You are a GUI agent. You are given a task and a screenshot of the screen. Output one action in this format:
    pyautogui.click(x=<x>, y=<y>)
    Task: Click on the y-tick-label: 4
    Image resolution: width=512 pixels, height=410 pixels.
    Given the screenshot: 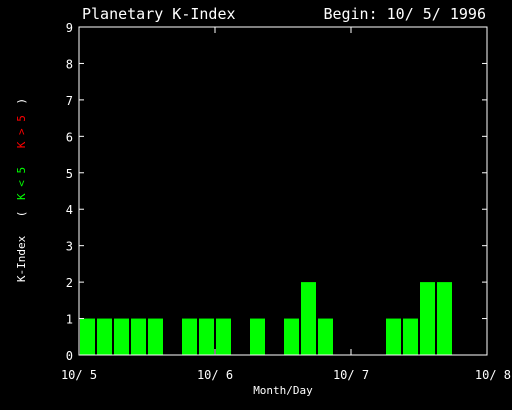 What is the action you would take?
    pyautogui.click(x=69, y=210)
    